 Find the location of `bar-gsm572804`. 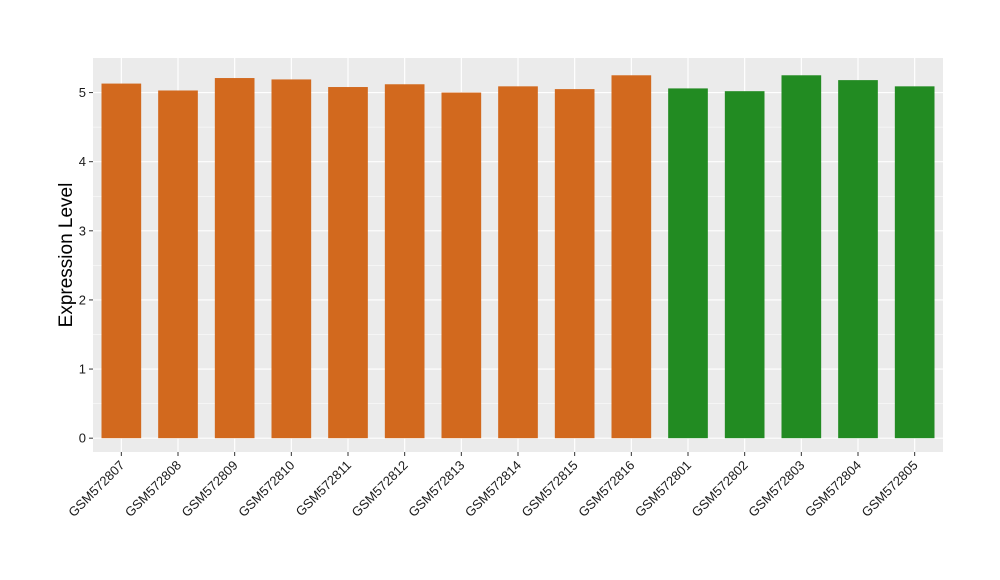

bar-gsm572804 is located at coordinates (858, 259).